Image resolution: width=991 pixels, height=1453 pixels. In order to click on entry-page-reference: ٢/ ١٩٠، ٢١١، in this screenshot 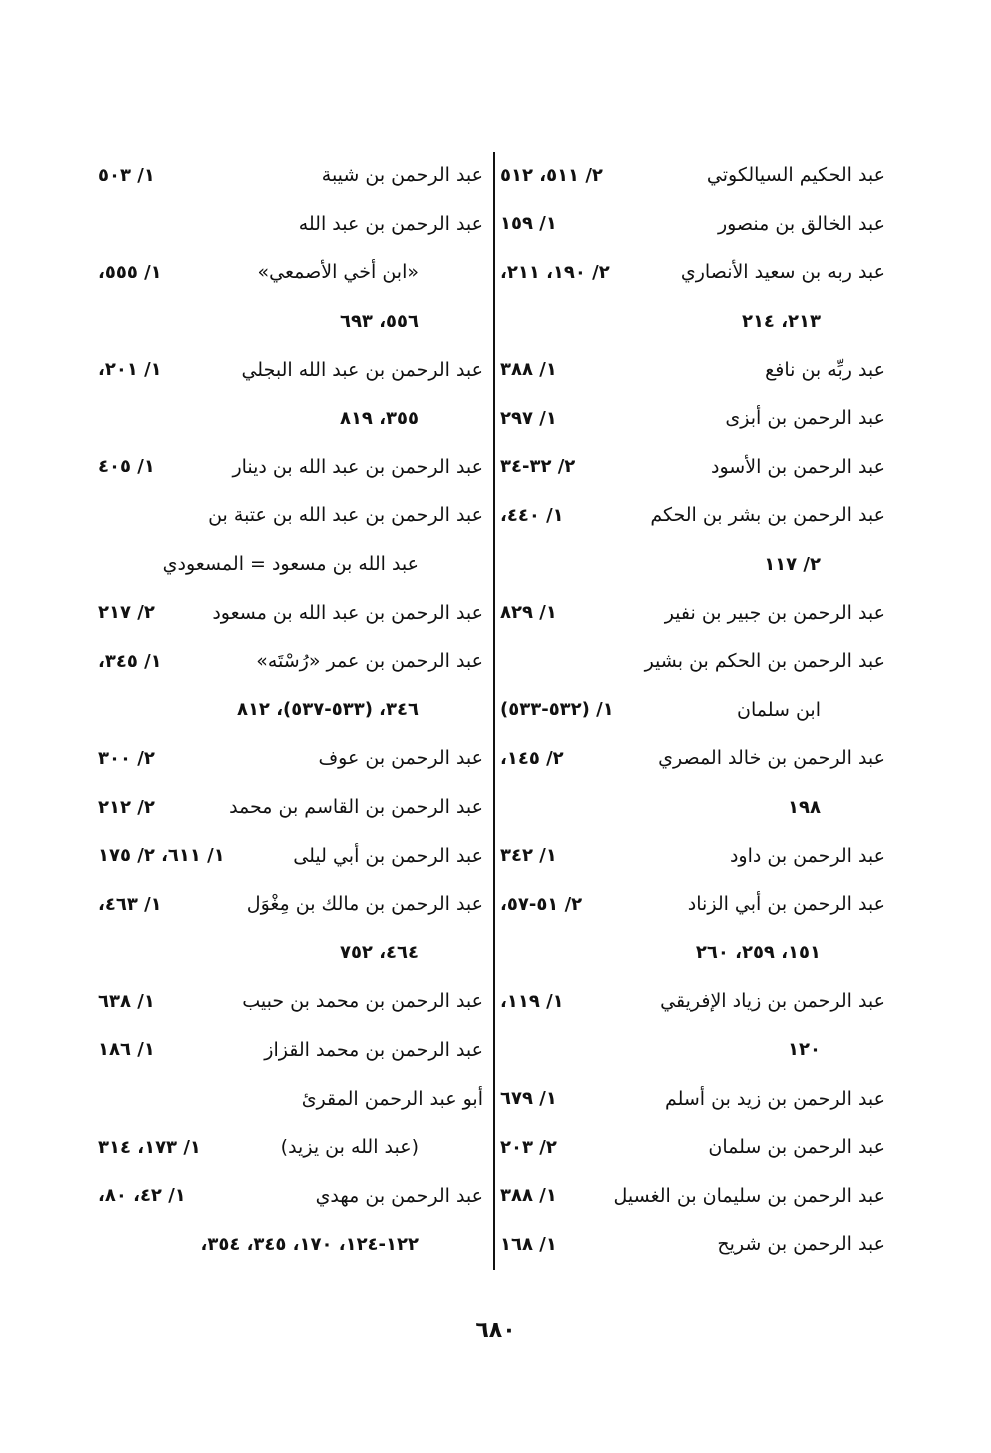, I will do `click(555, 272)`.